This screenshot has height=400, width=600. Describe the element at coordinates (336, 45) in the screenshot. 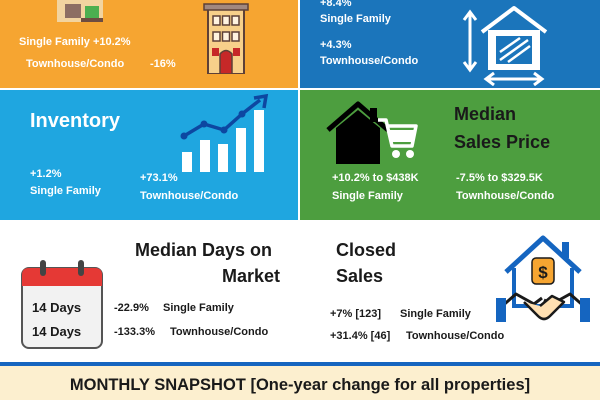

I see `sqft-townhouse-value: +4.3%` at that location.